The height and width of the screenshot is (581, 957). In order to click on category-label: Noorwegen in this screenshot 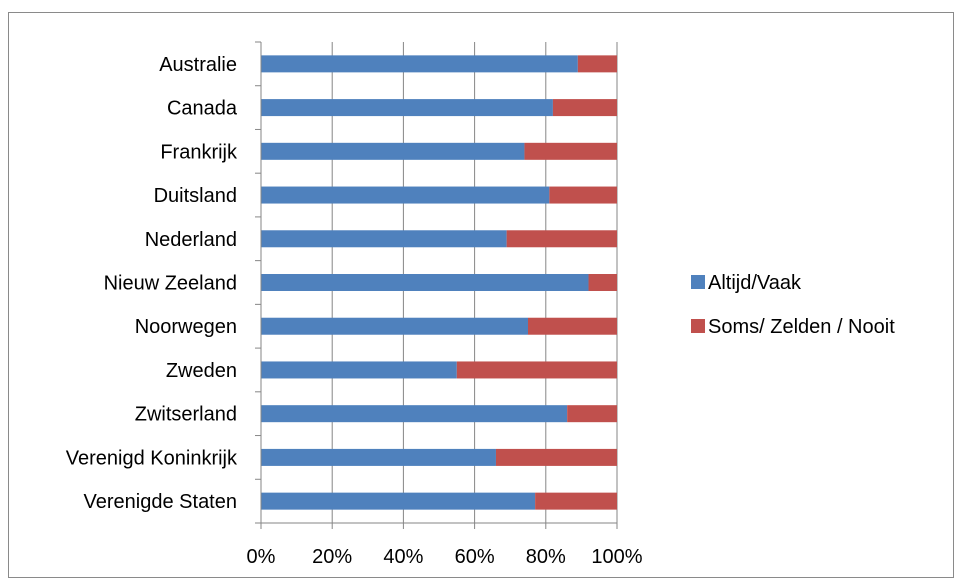, I will do `click(186, 327)`.